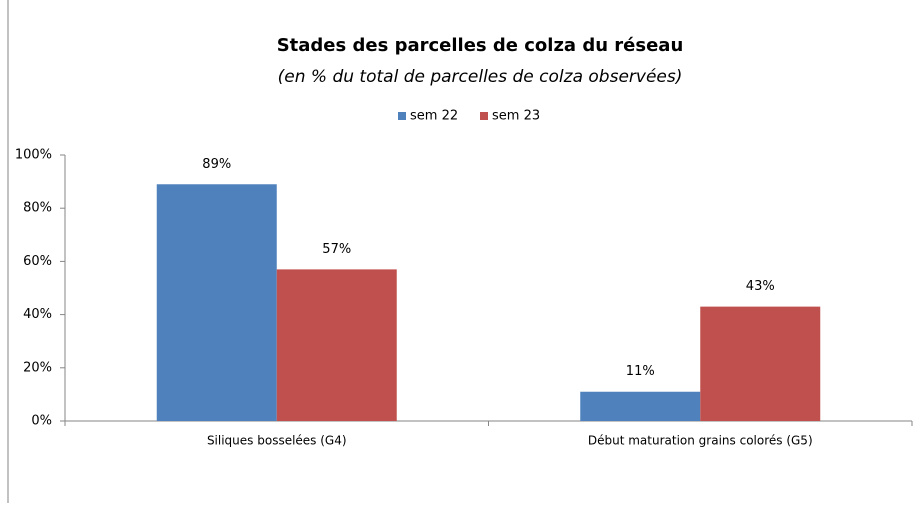 This screenshot has height=507, width=916. What do you see at coordinates (700, 441) in the screenshot?
I see `x-tick-label: Début maturation grains colorés (G5)` at bounding box center [700, 441].